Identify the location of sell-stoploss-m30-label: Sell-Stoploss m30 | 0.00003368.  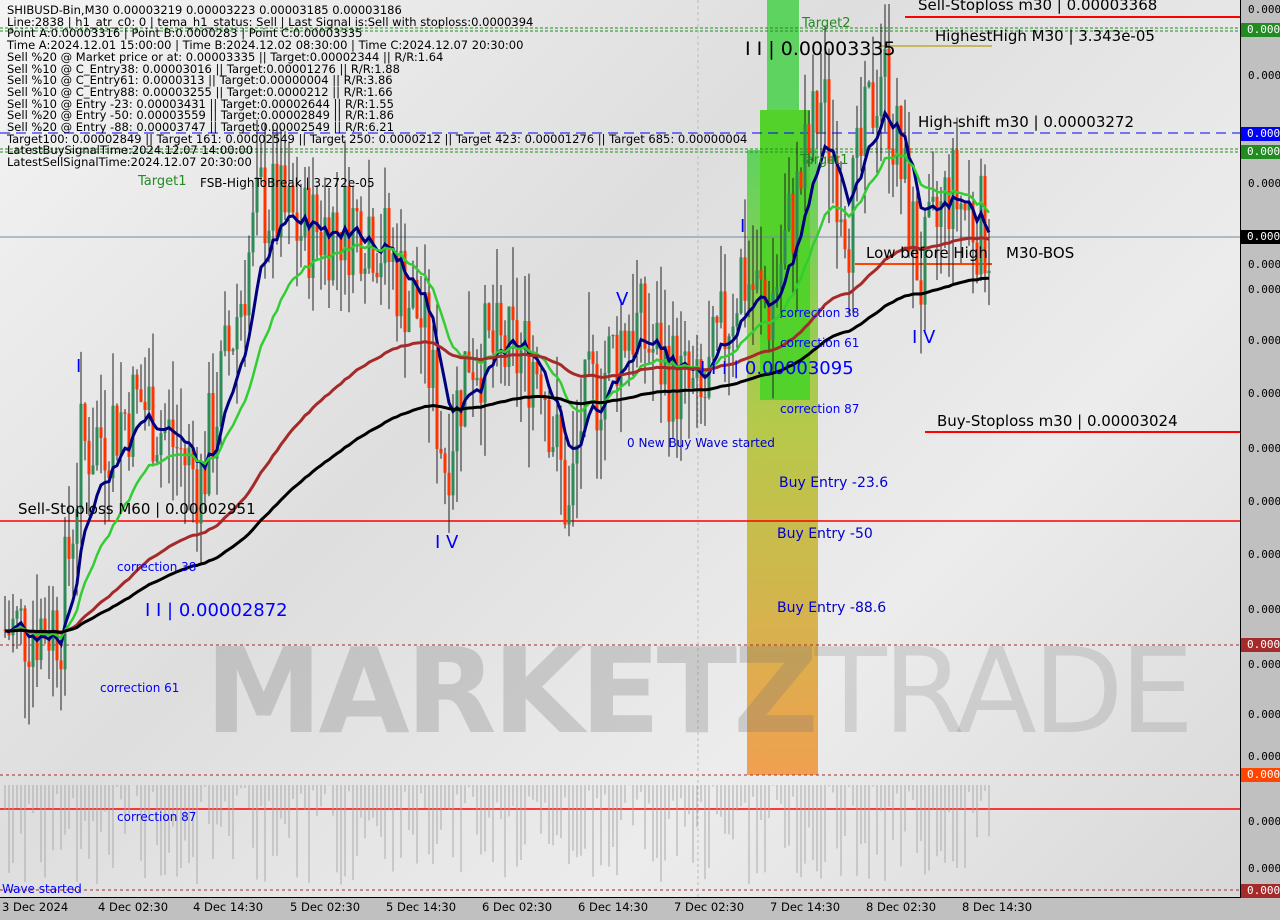
(1038, 7).